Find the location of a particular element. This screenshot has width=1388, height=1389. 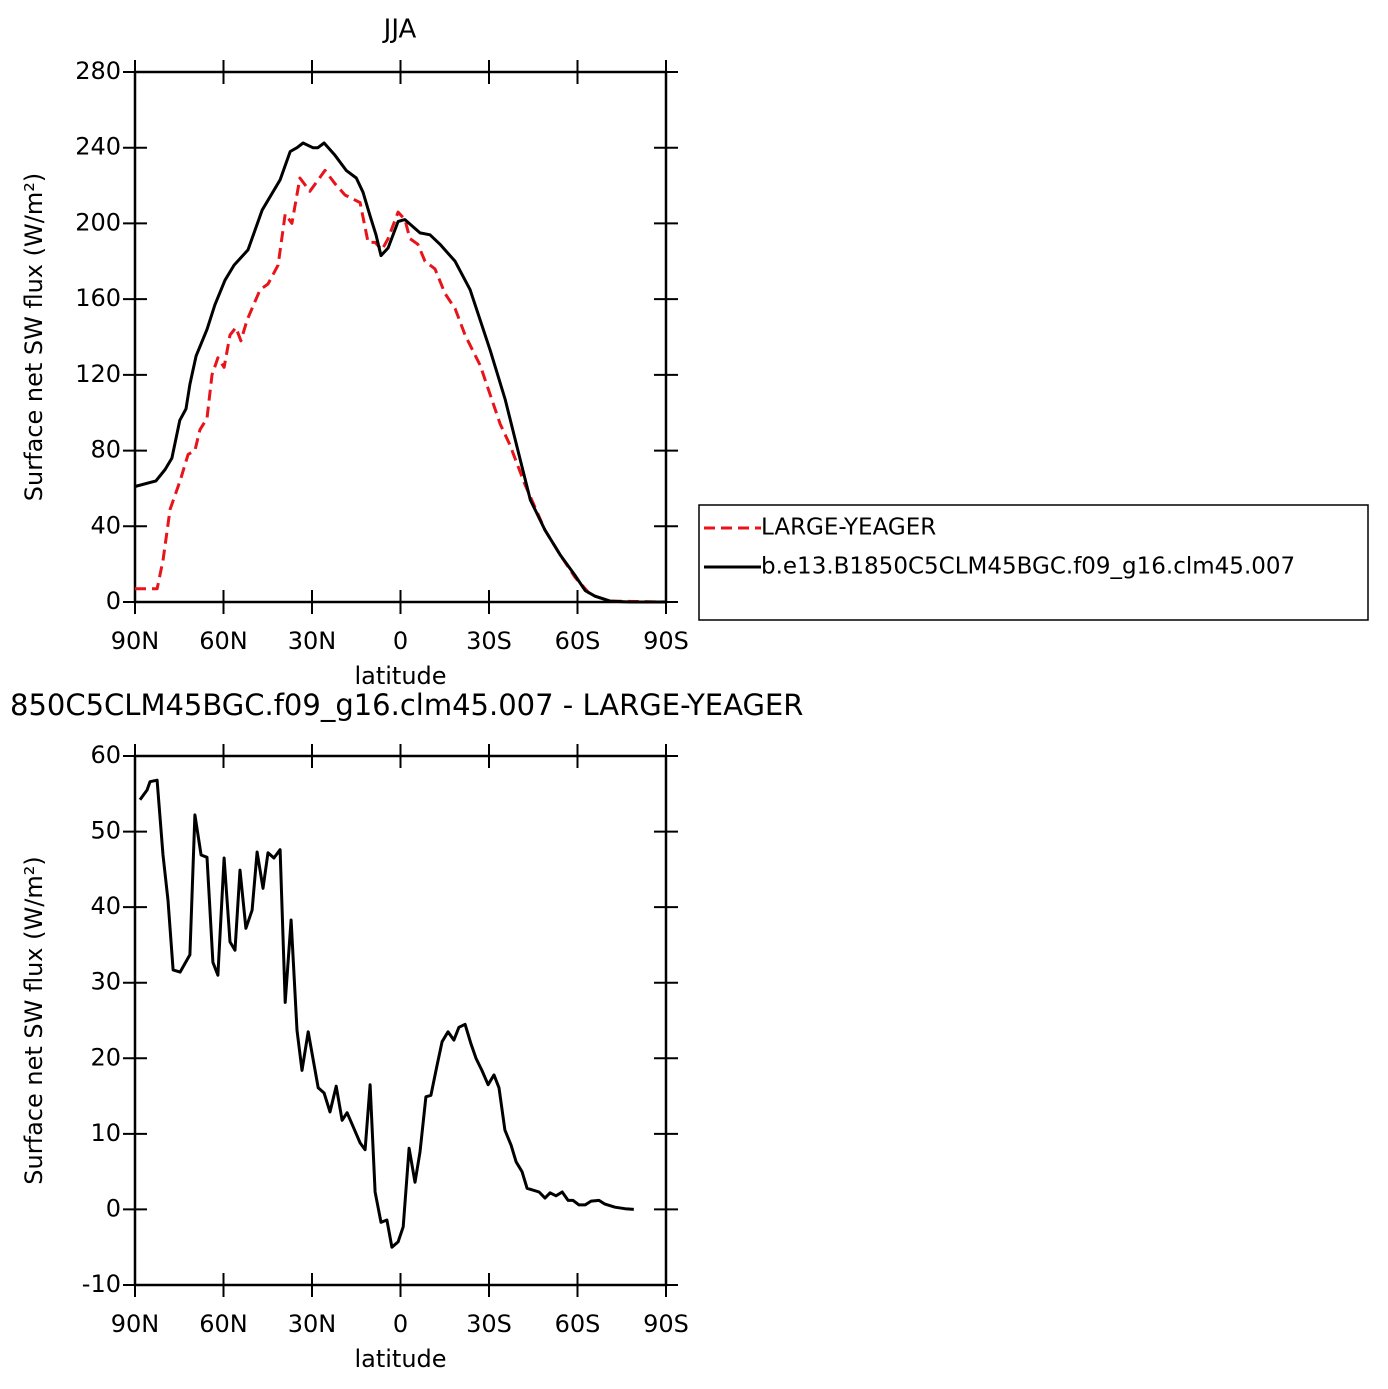

y-tick-label: 160 is located at coordinates (98, 298).